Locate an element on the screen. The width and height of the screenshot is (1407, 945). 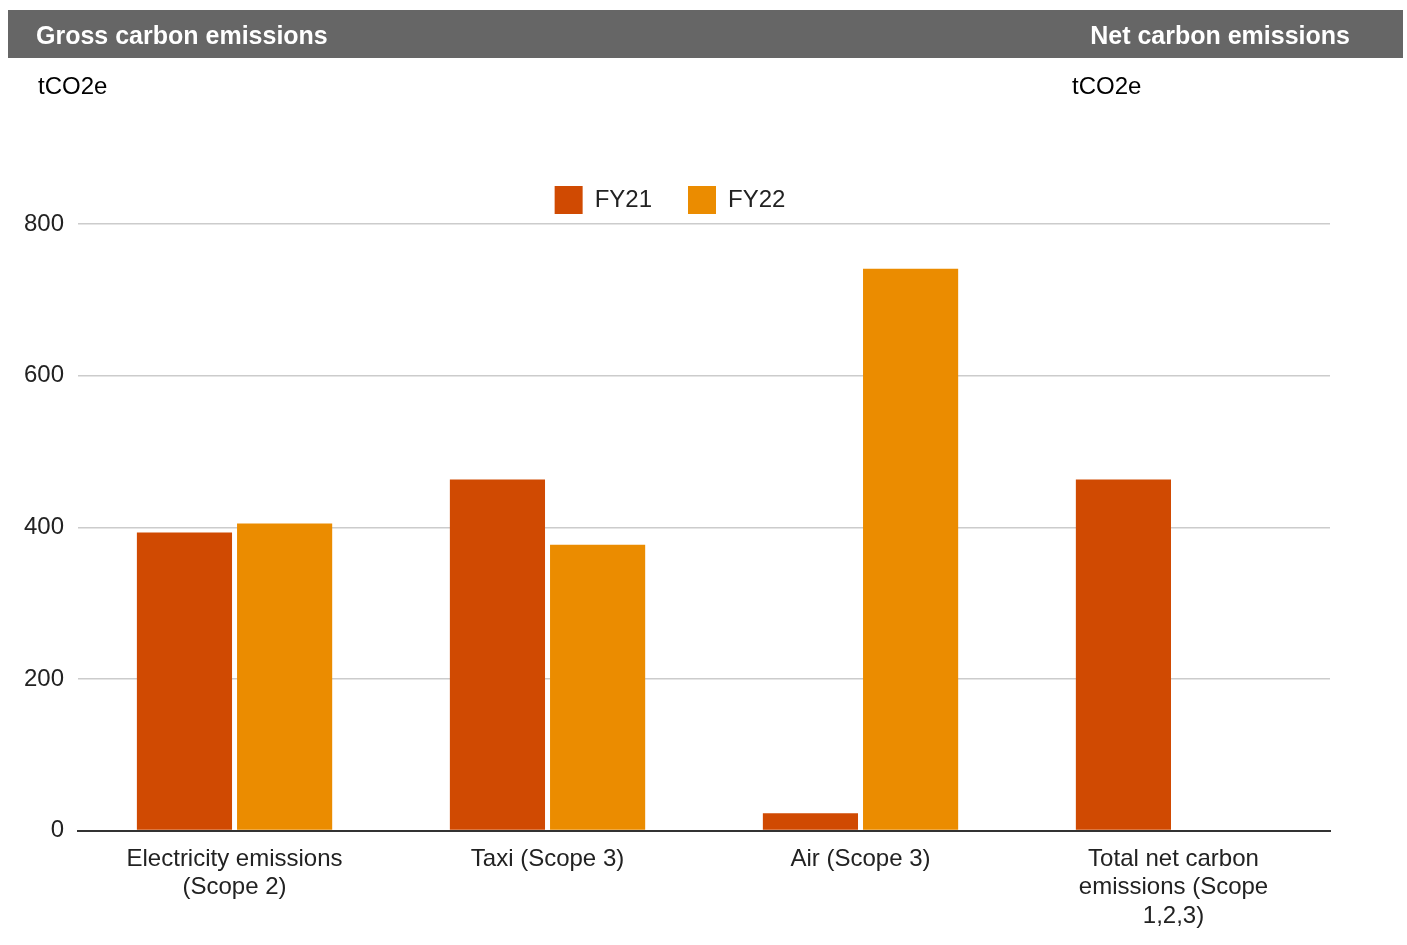
legend-label: FY22 is located at coordinates (757, 198).